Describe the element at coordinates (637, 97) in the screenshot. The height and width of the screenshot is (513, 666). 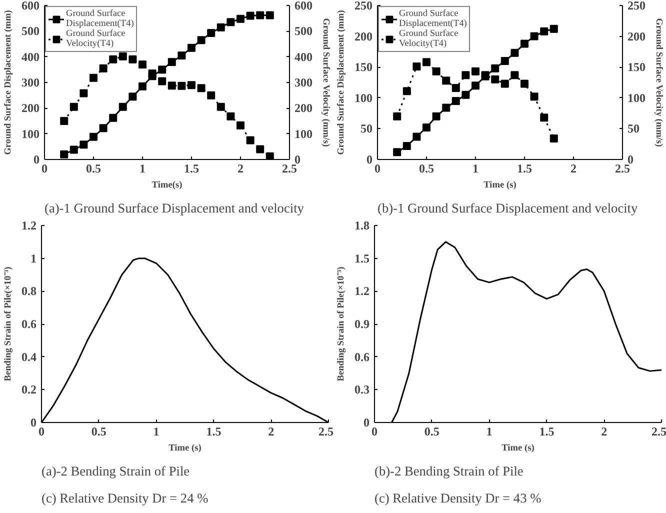
I see `y2-tick-label: 100` at that location.